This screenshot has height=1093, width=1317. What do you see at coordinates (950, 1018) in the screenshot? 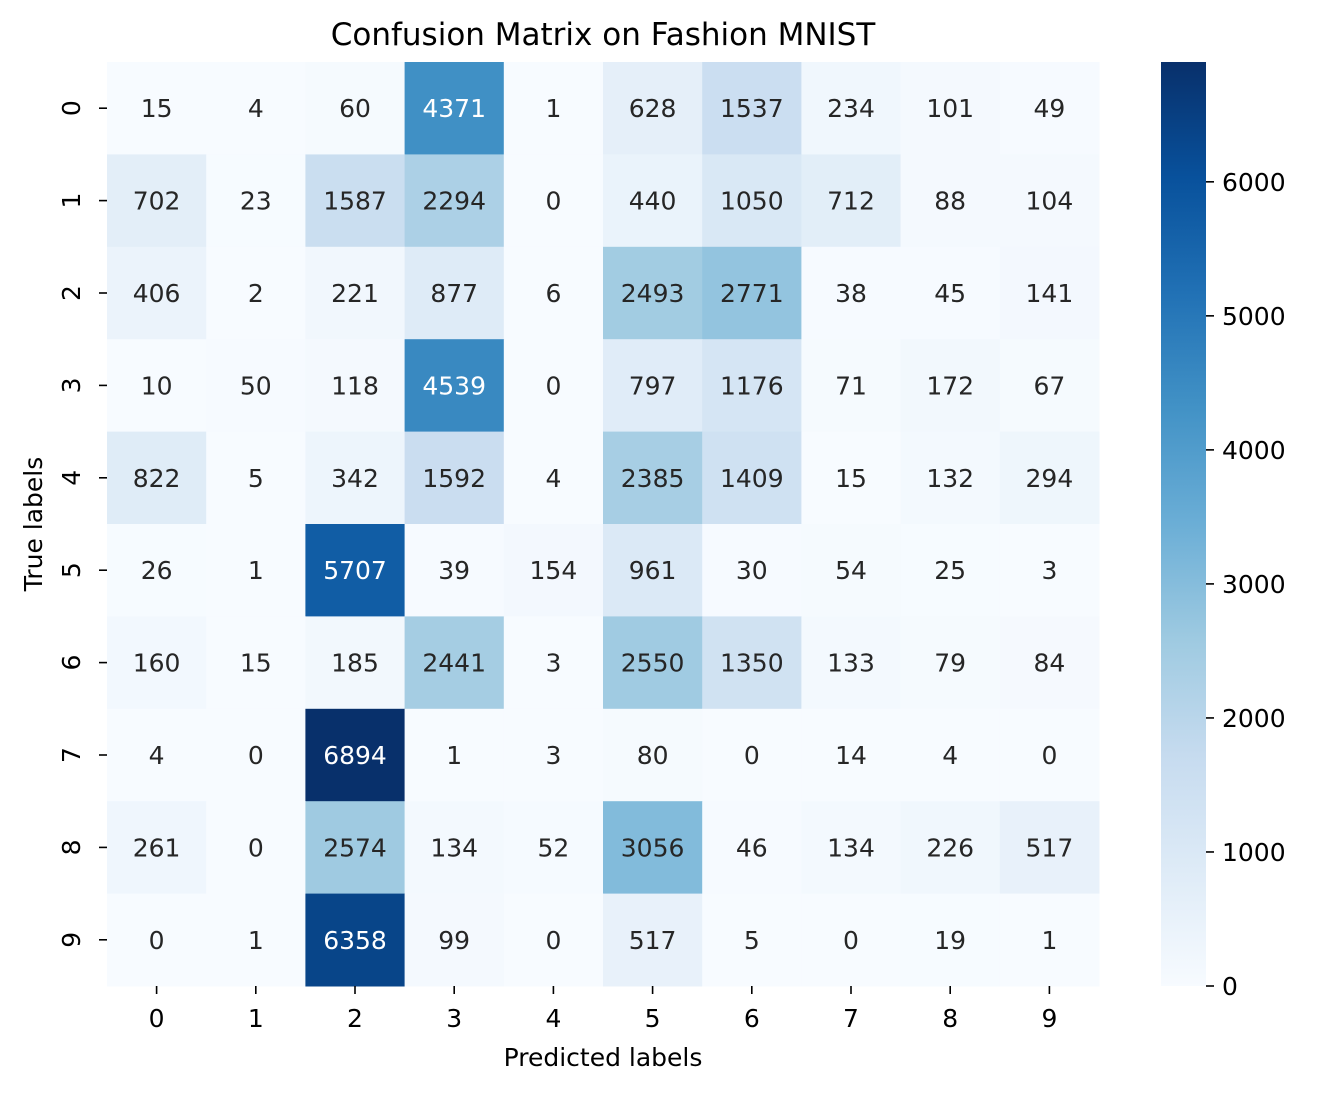
I see `x-tick-label: 8` at bounding box center [950, 1018].